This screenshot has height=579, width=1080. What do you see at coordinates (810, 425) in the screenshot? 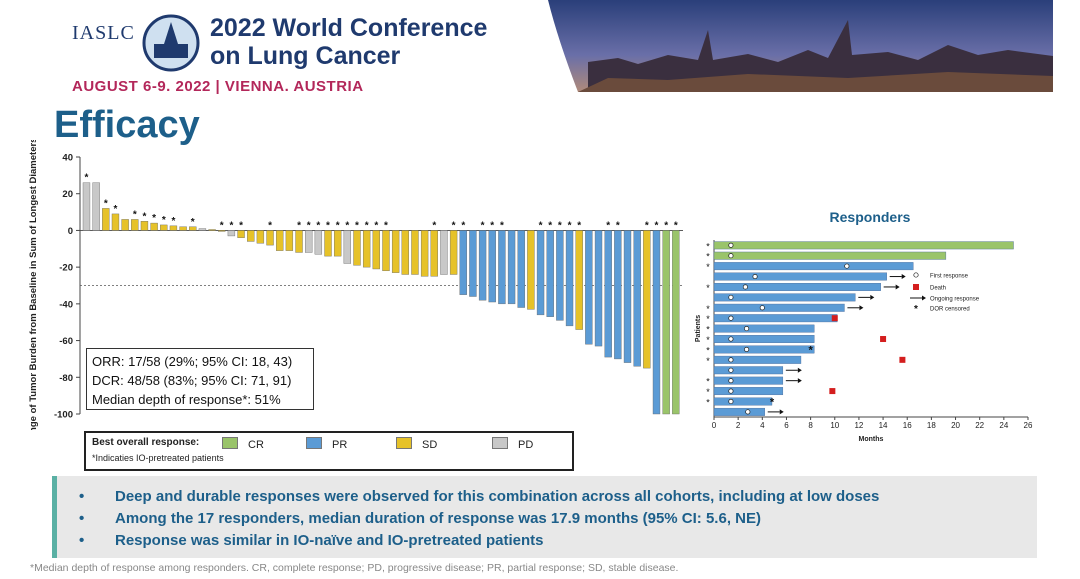
I see `x-tick-label: 8` at bounding box center [810, 425].